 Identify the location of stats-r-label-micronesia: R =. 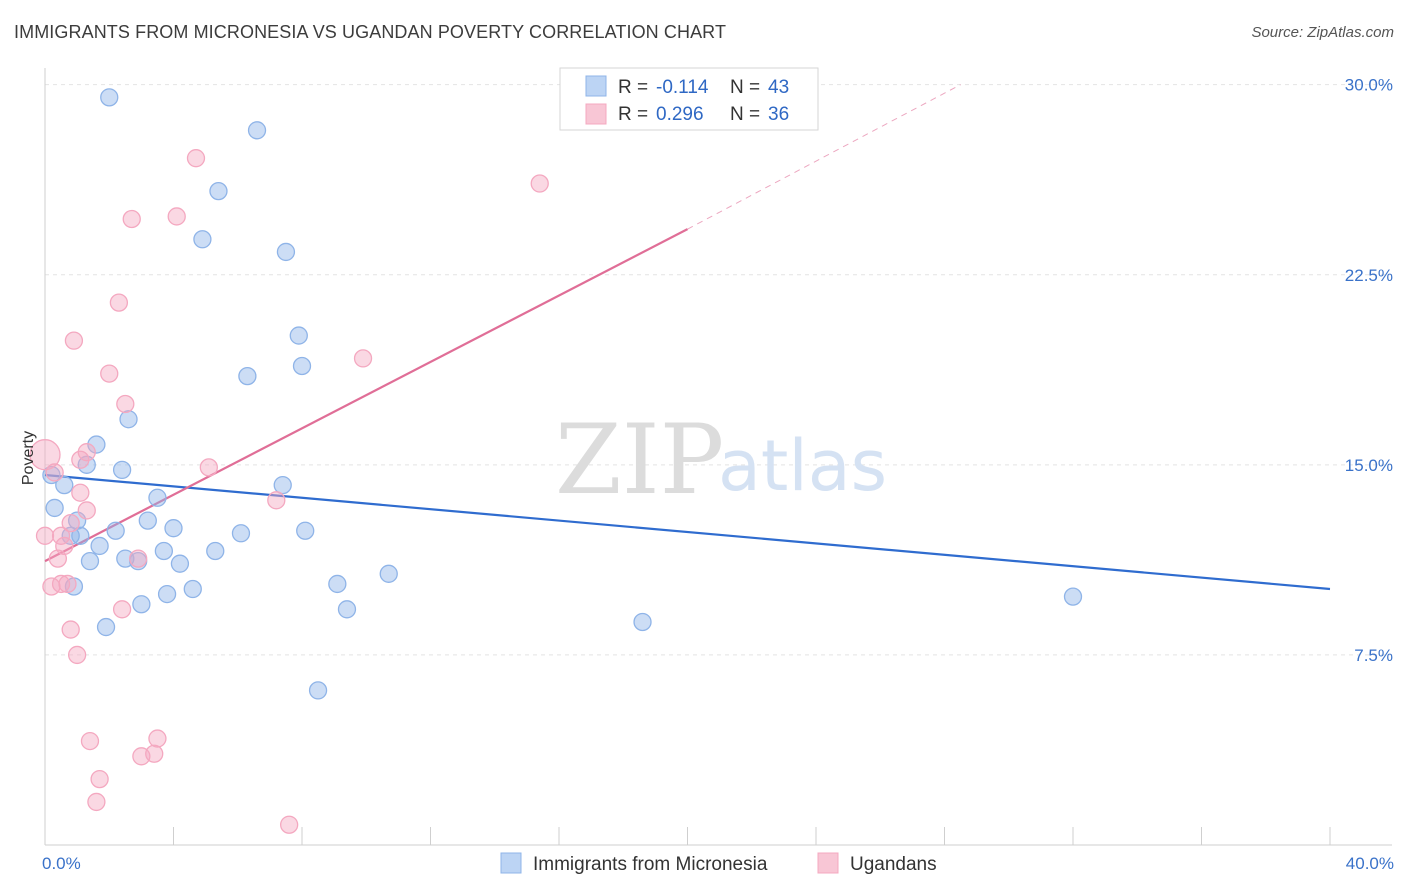
(633, 87).